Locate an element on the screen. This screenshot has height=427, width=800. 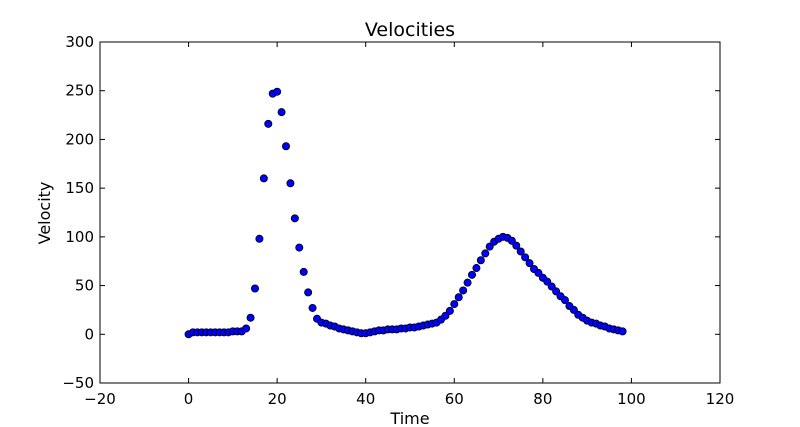
x-axis-label: Time is located at coordinates (409, 418).